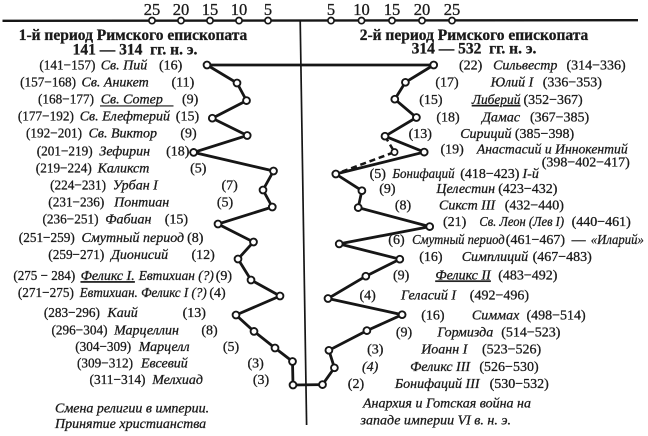 This screenshot has width=648, height=436. What do you see at coordinates (528, 189) in the screenshot?
I see `svg-text: (423−432)` at bounding box center [528, 189].